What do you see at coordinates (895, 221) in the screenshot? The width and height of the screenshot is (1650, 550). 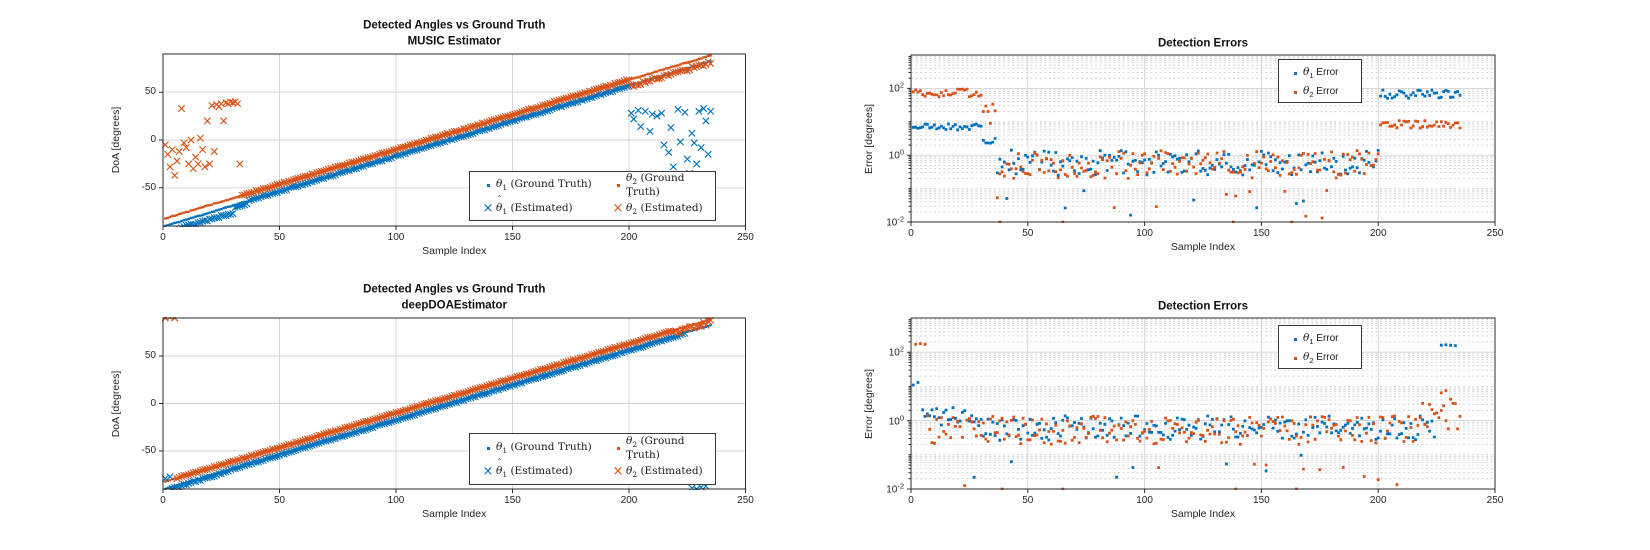 I see `music-err-ytick: 10⁻²` at bounding box center [895, 221].